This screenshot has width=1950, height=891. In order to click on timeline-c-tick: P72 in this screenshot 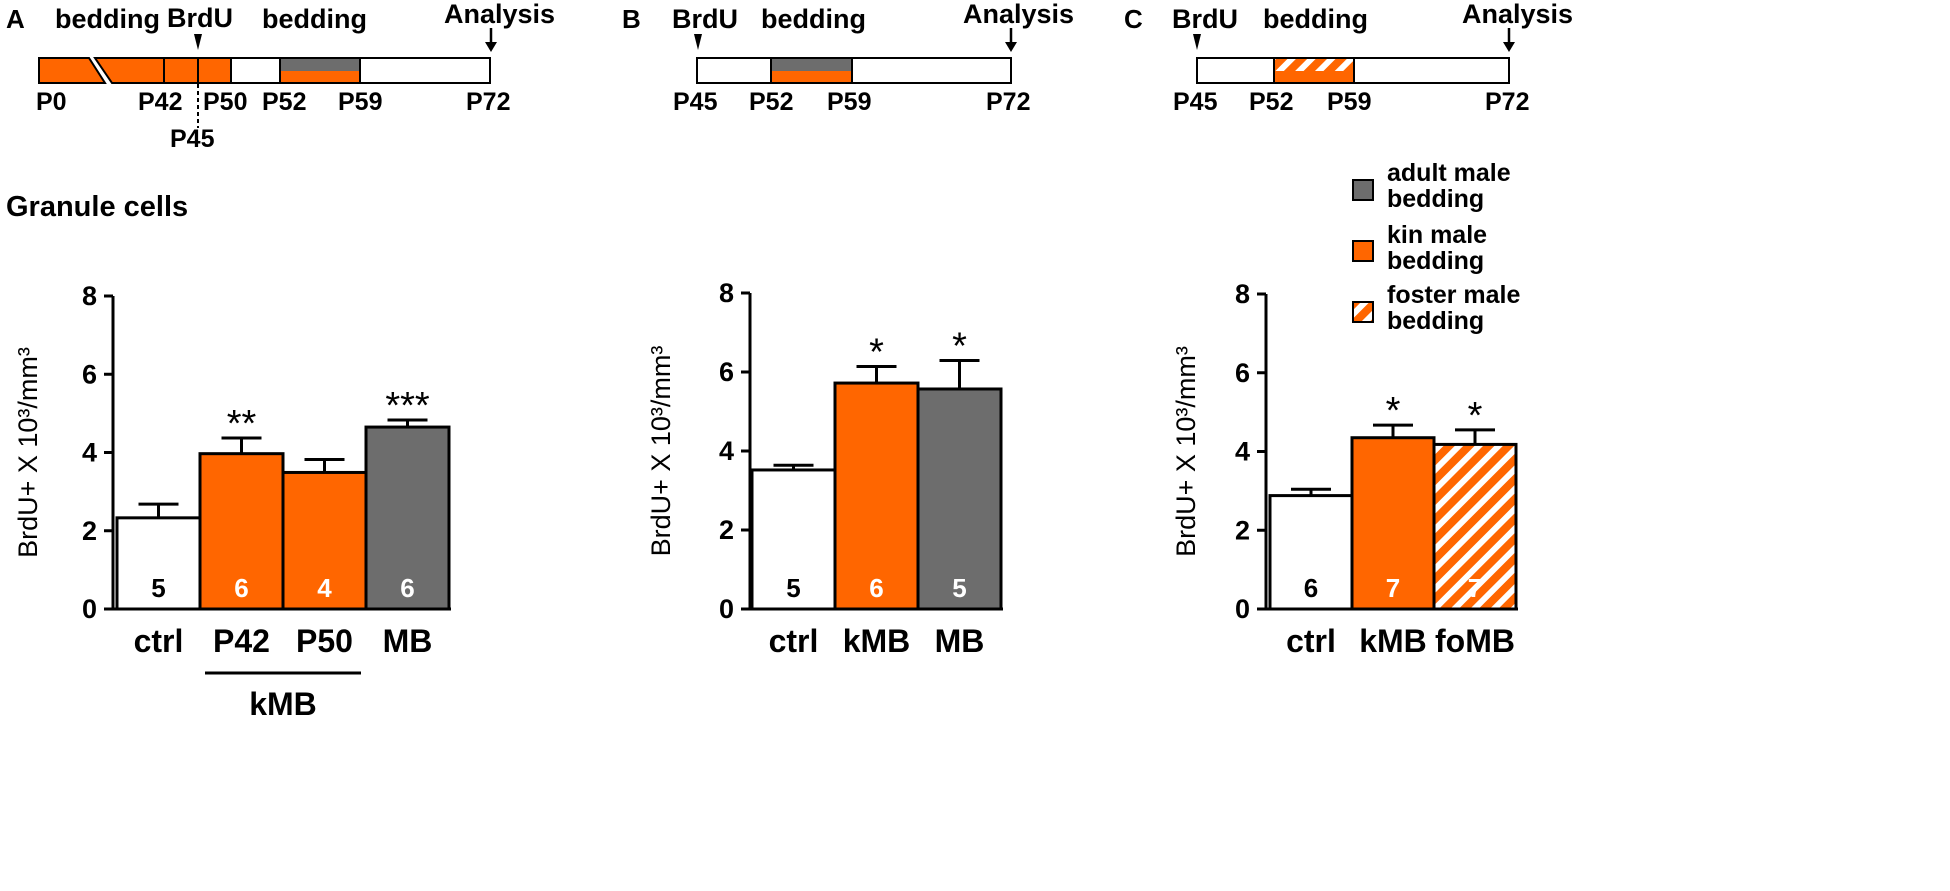, I will do `click(1507, 102)`.